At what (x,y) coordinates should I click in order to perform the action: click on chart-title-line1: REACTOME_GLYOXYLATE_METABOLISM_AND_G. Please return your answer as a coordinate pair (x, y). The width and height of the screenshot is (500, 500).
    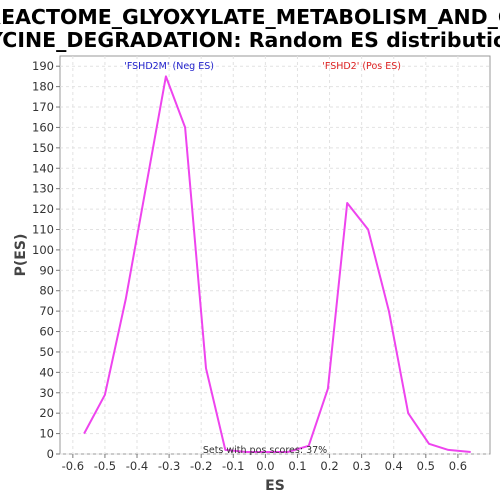
    Looking at the image, I should click on (250, 17).